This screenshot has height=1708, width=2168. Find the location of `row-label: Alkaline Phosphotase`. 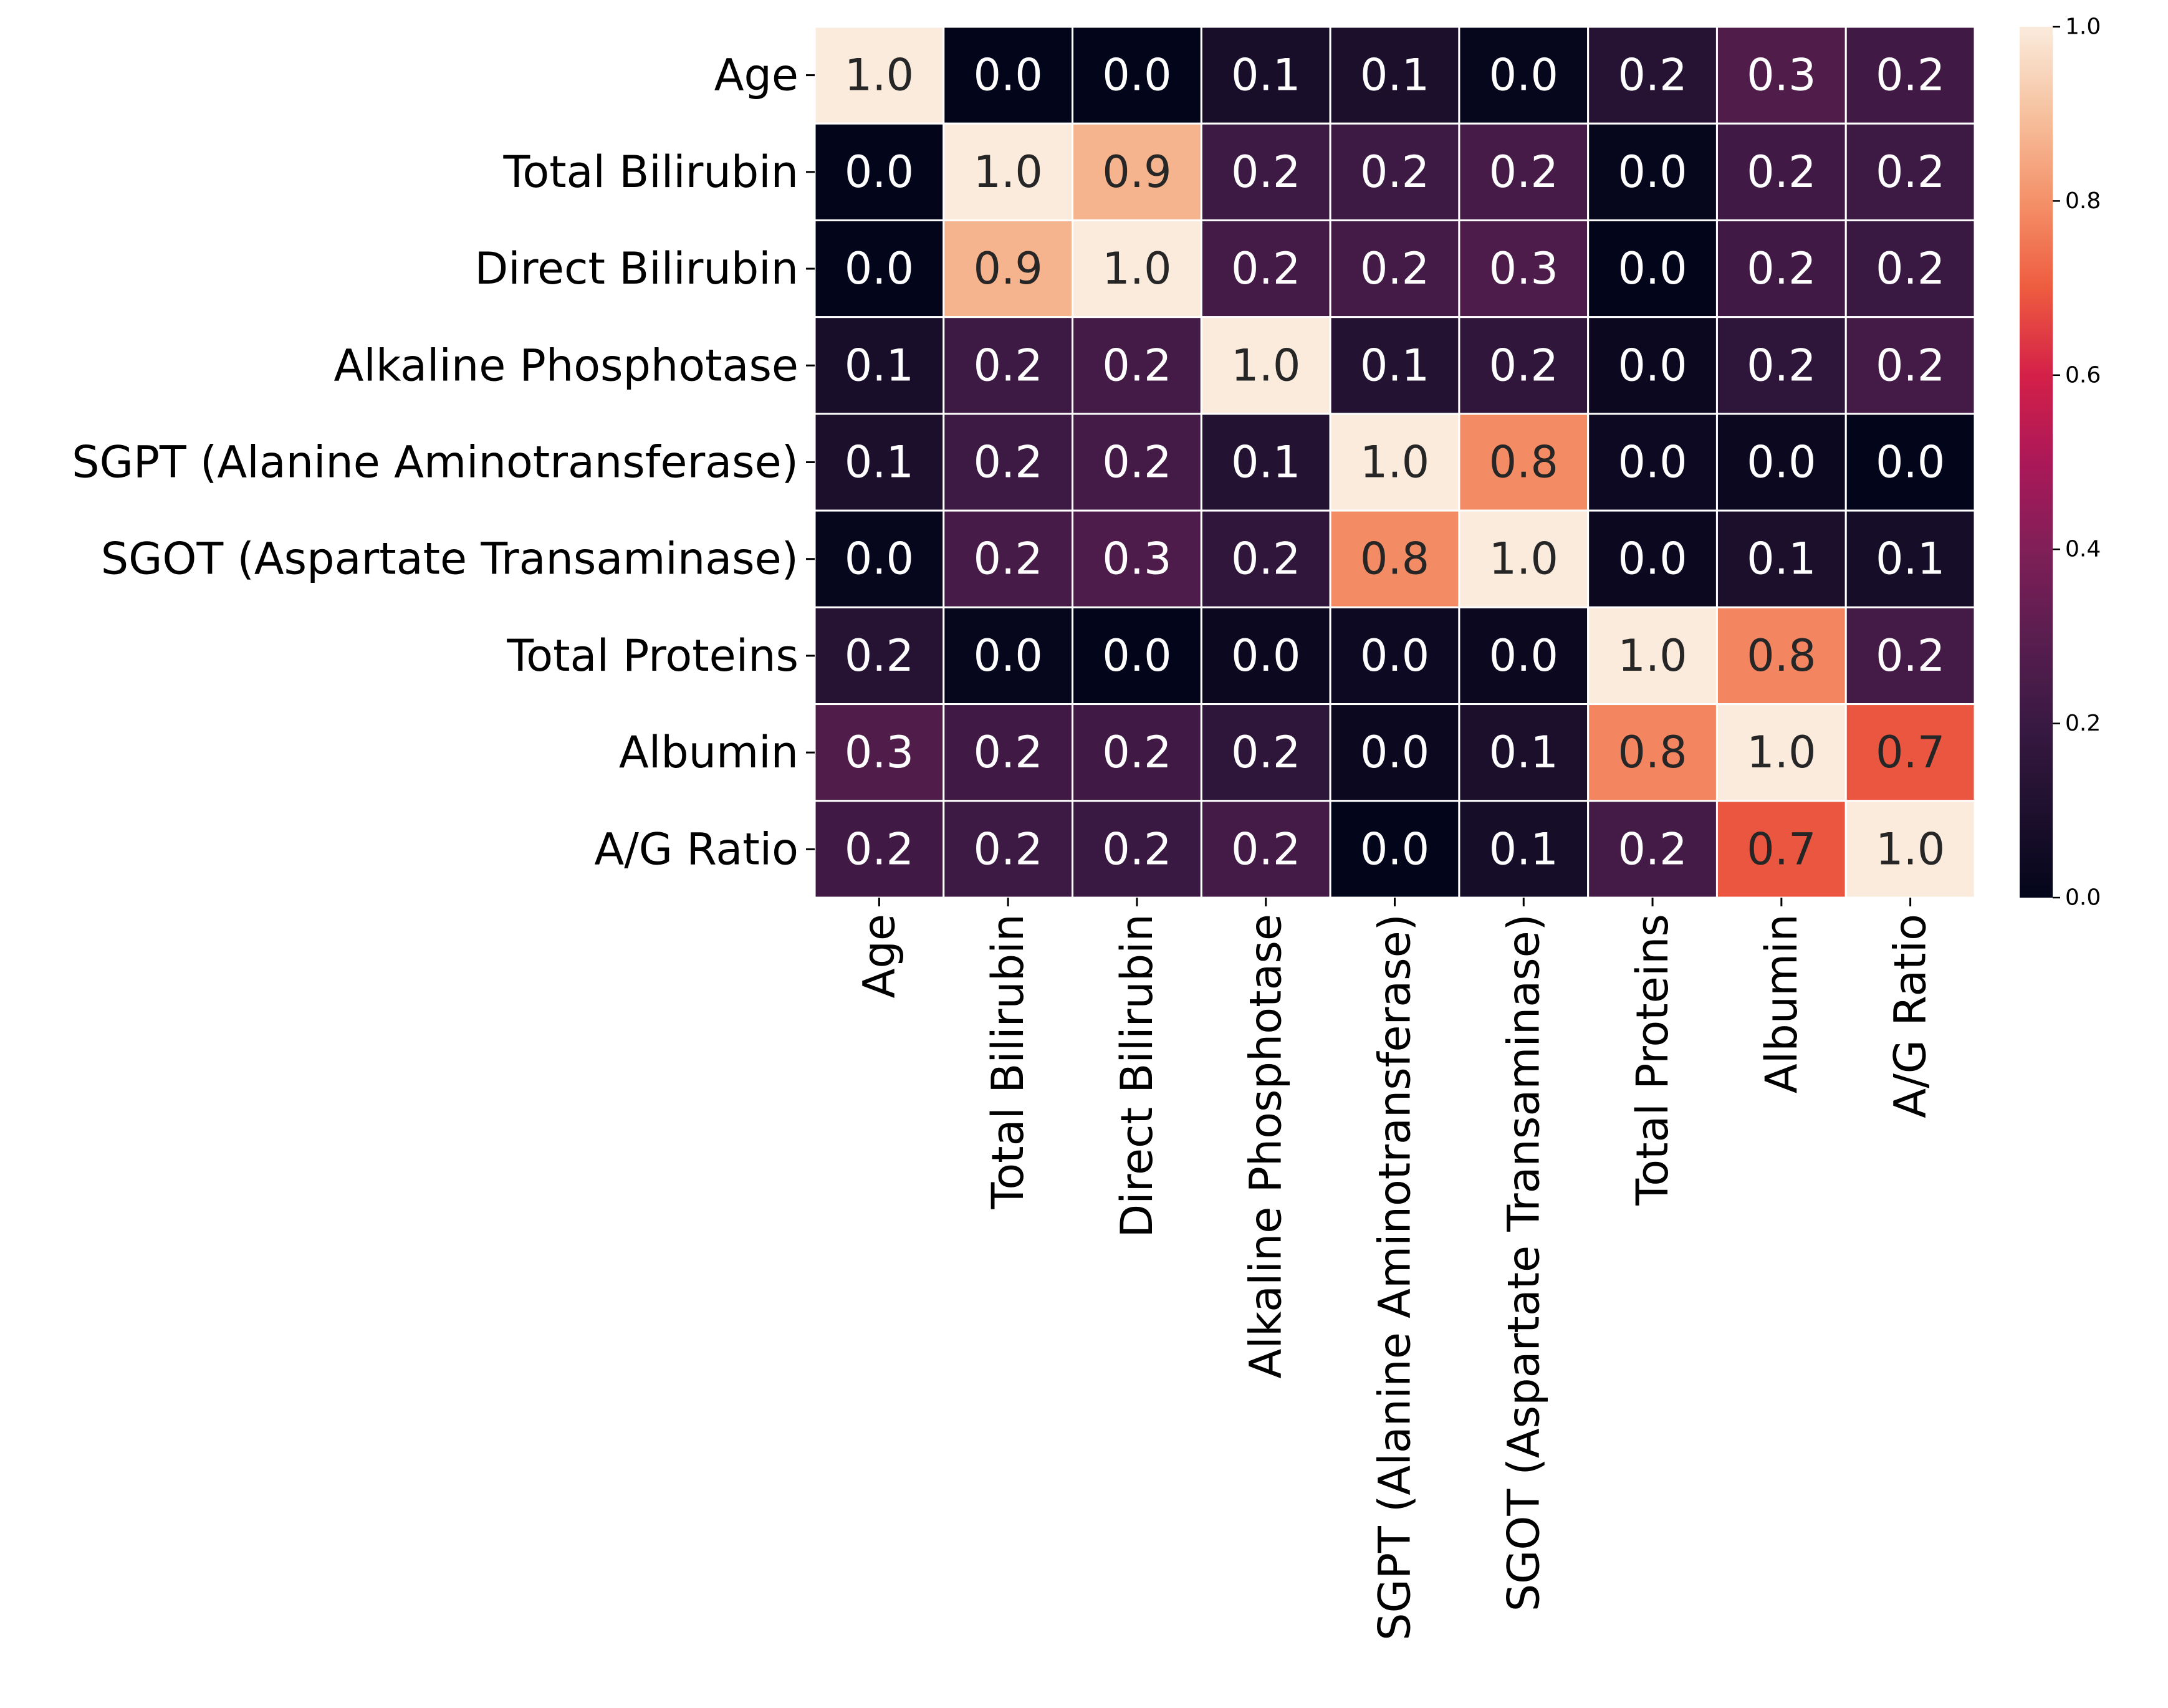

row-label: Alkaline Phosphotase is located at coordinates (567, 365).